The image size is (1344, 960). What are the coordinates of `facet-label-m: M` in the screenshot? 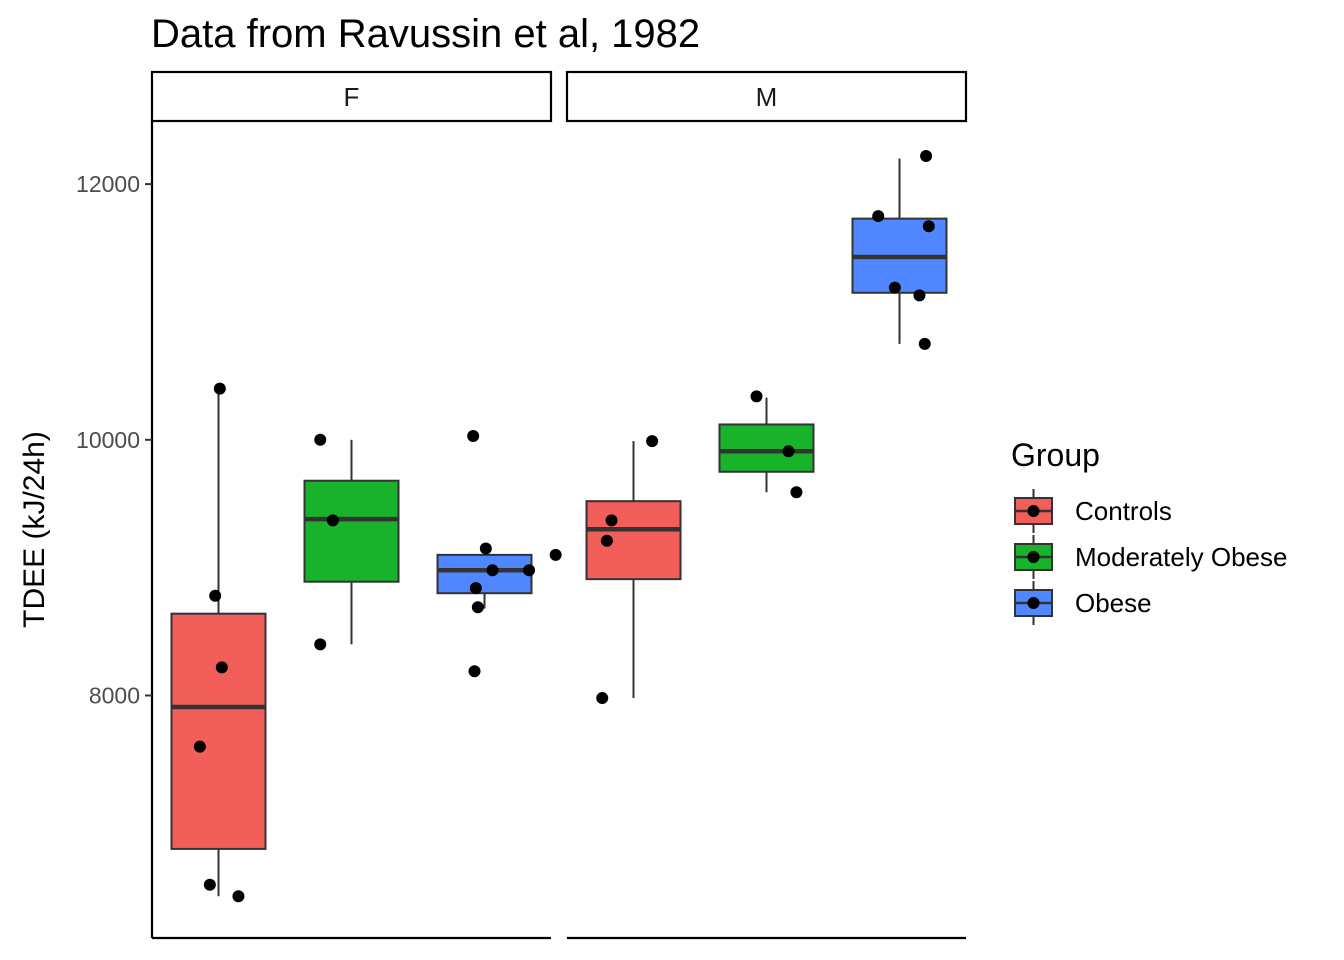 It's located at (767, 97).